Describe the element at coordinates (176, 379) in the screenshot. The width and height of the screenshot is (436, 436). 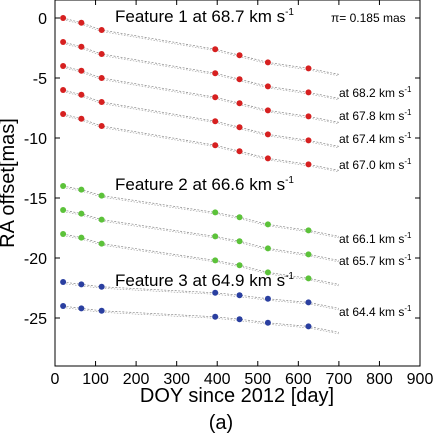
I see `x-tick-label: 300` at that location.